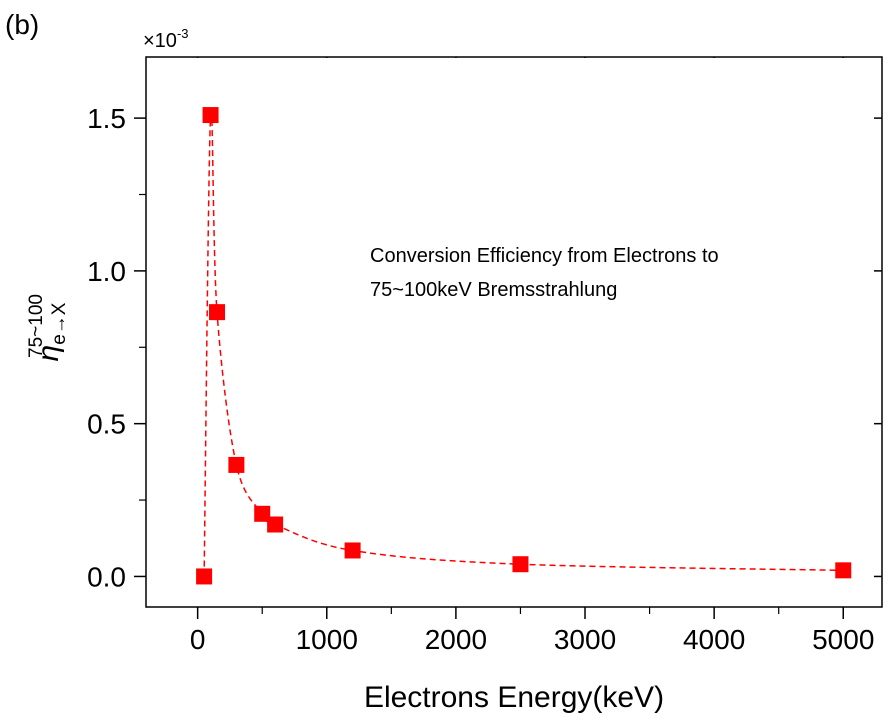 This screenshot has width=891, height=722. I want to click on x-axis-label: Electrons Energy(keV), so click(514, 697).